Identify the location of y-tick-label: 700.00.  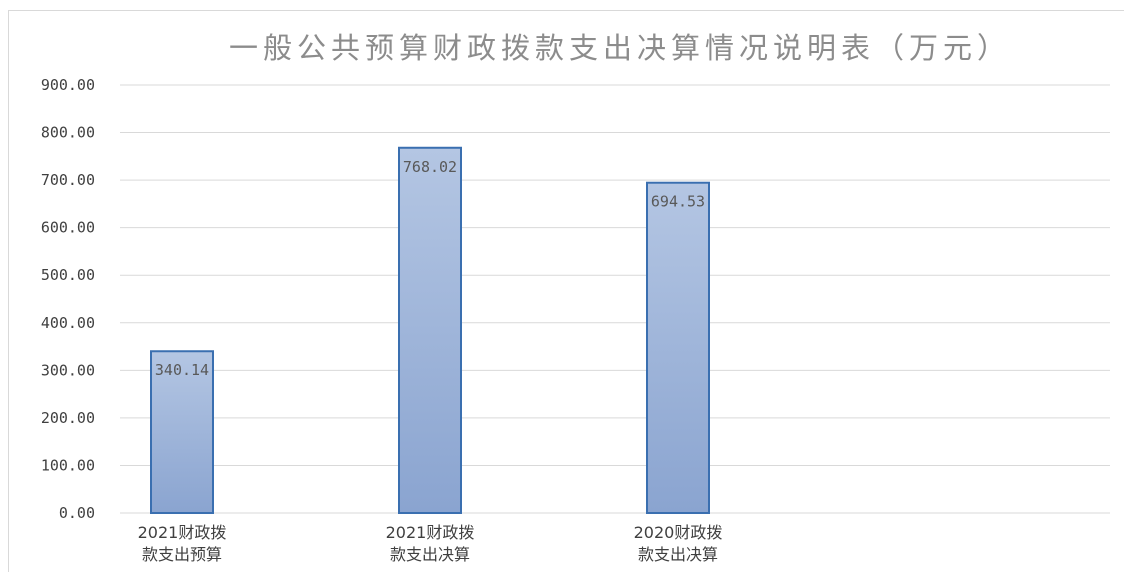
(68, 180).